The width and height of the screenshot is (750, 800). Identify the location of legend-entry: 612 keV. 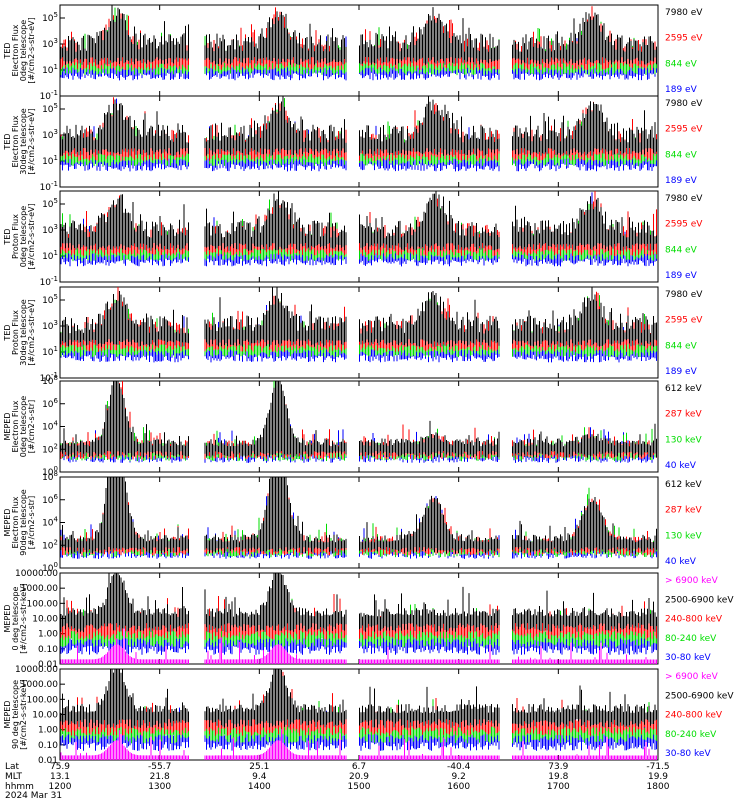
(683, 485).